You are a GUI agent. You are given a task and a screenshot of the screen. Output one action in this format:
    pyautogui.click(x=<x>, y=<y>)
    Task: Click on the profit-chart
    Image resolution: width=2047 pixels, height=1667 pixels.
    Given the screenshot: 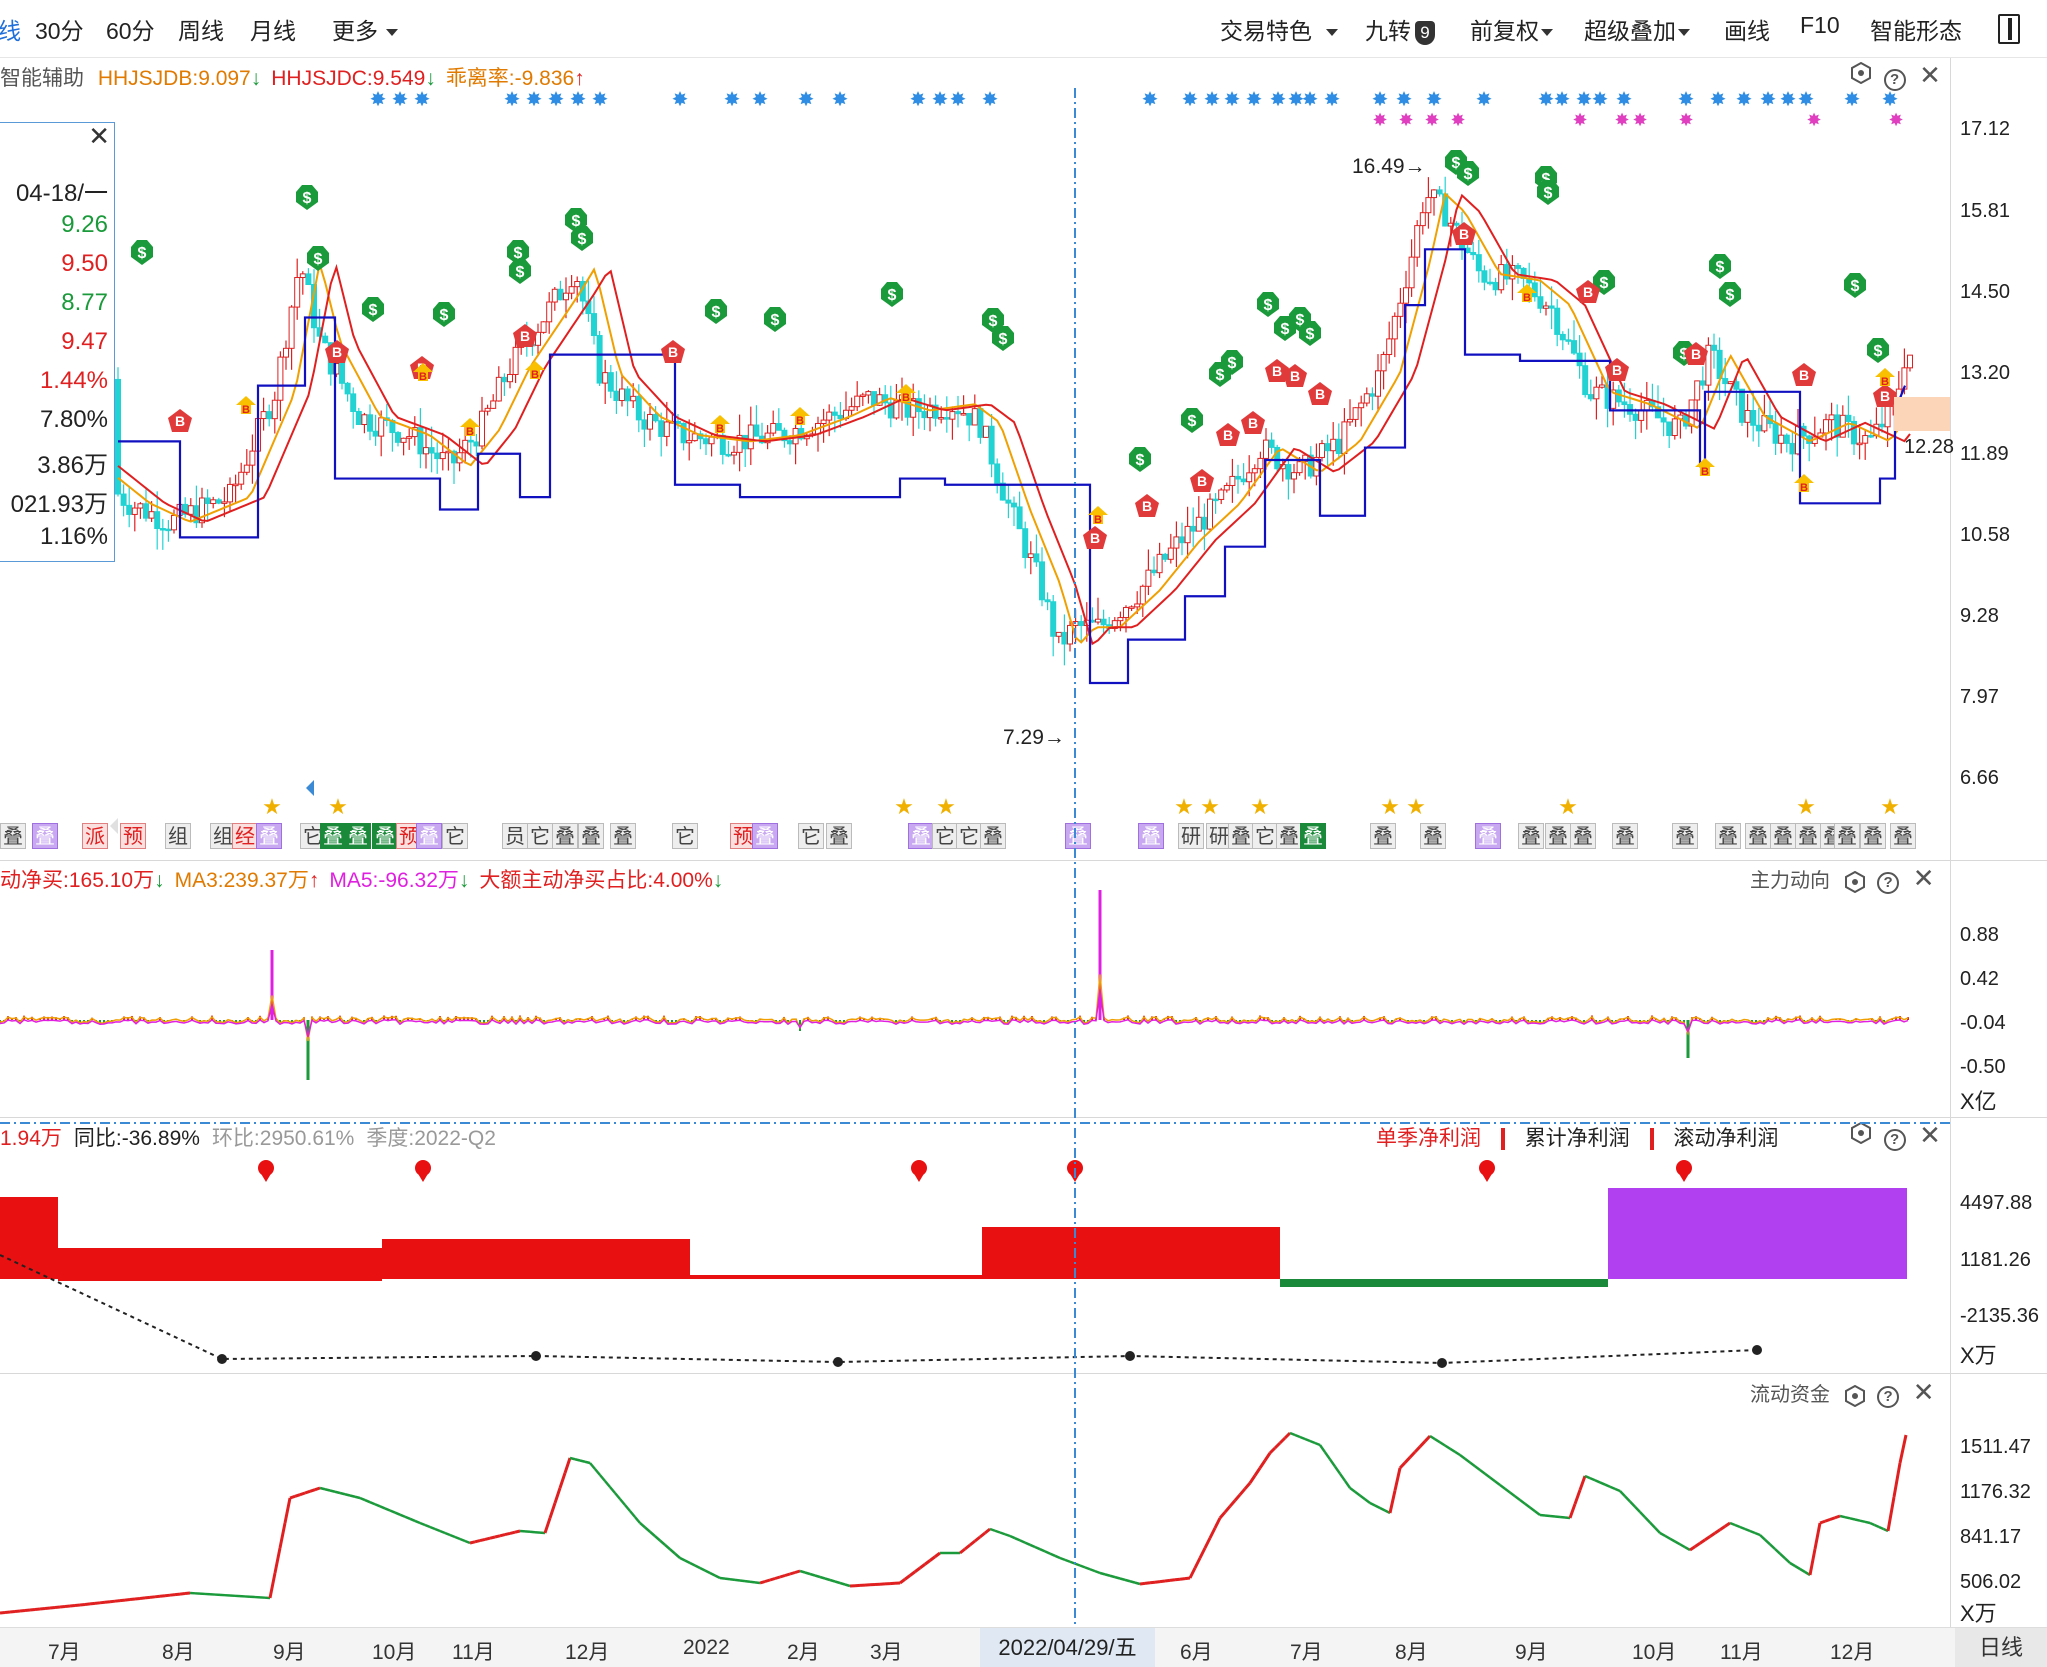 What is the action you would take?
    pyautogui.click(x=975, y=1245)
    